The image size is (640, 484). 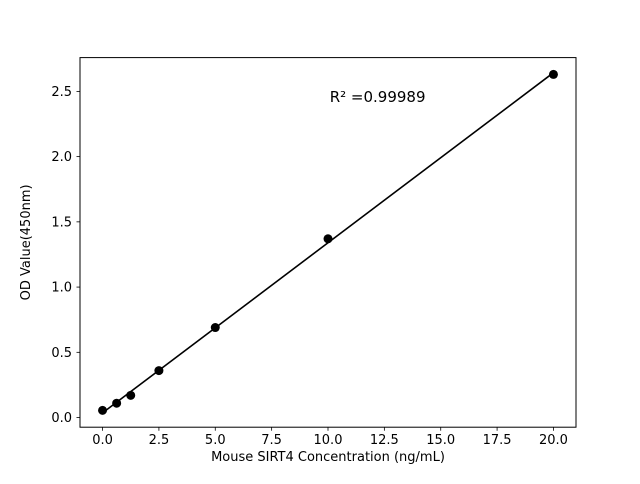 What do you see at coordinates (61, 288) in the screenshot?
I see `y-tick-label: 1.0` at bounding box center [61, 288].